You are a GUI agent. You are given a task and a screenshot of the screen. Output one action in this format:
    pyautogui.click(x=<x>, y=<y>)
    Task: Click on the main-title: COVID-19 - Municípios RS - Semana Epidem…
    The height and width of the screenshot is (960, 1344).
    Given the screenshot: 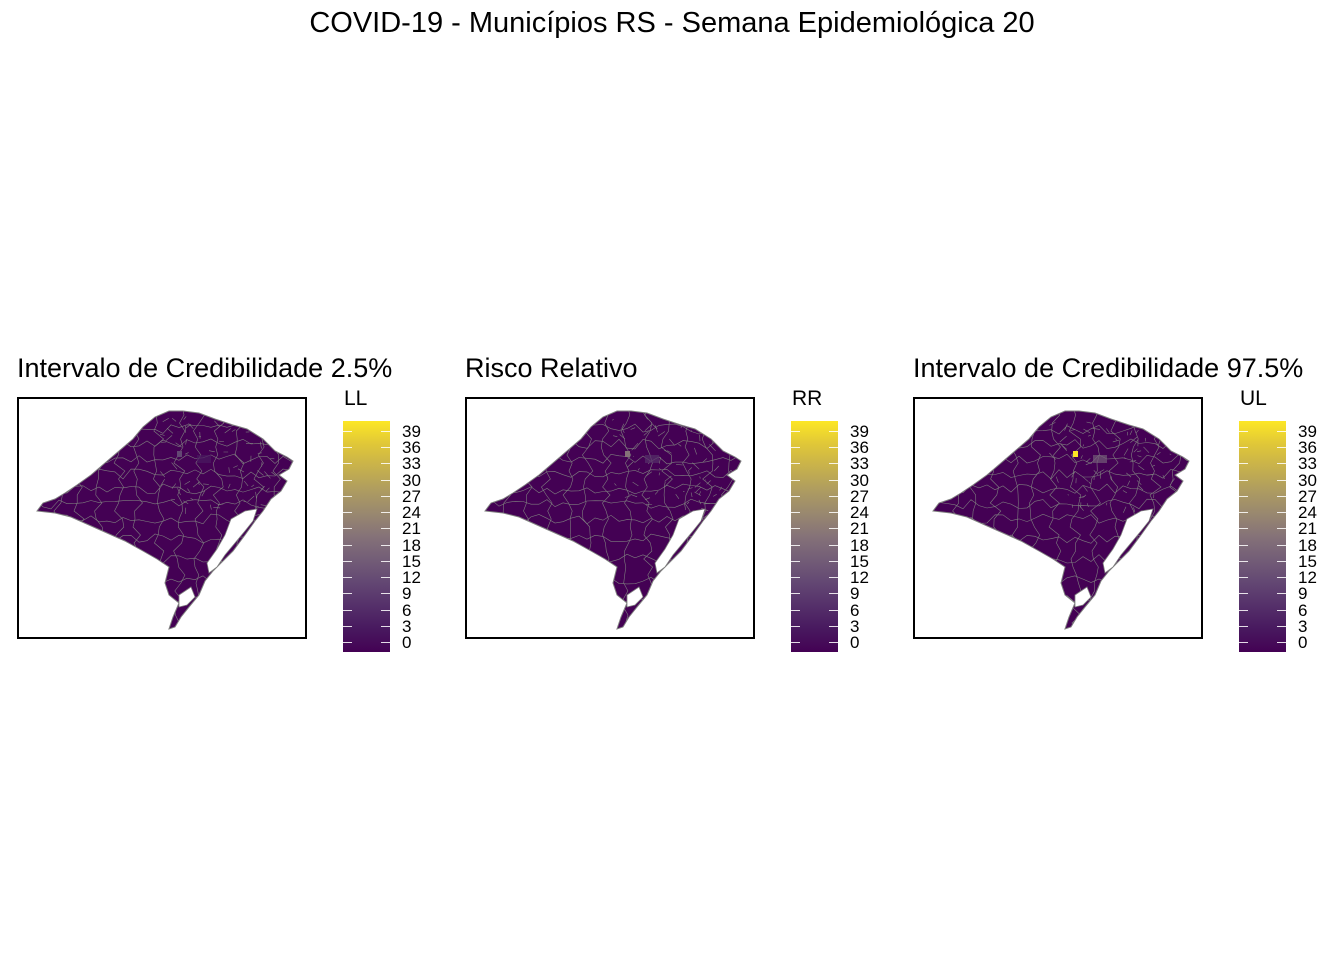 What is the action you would take?
    pyautogui.click(x=672, y=23)
    